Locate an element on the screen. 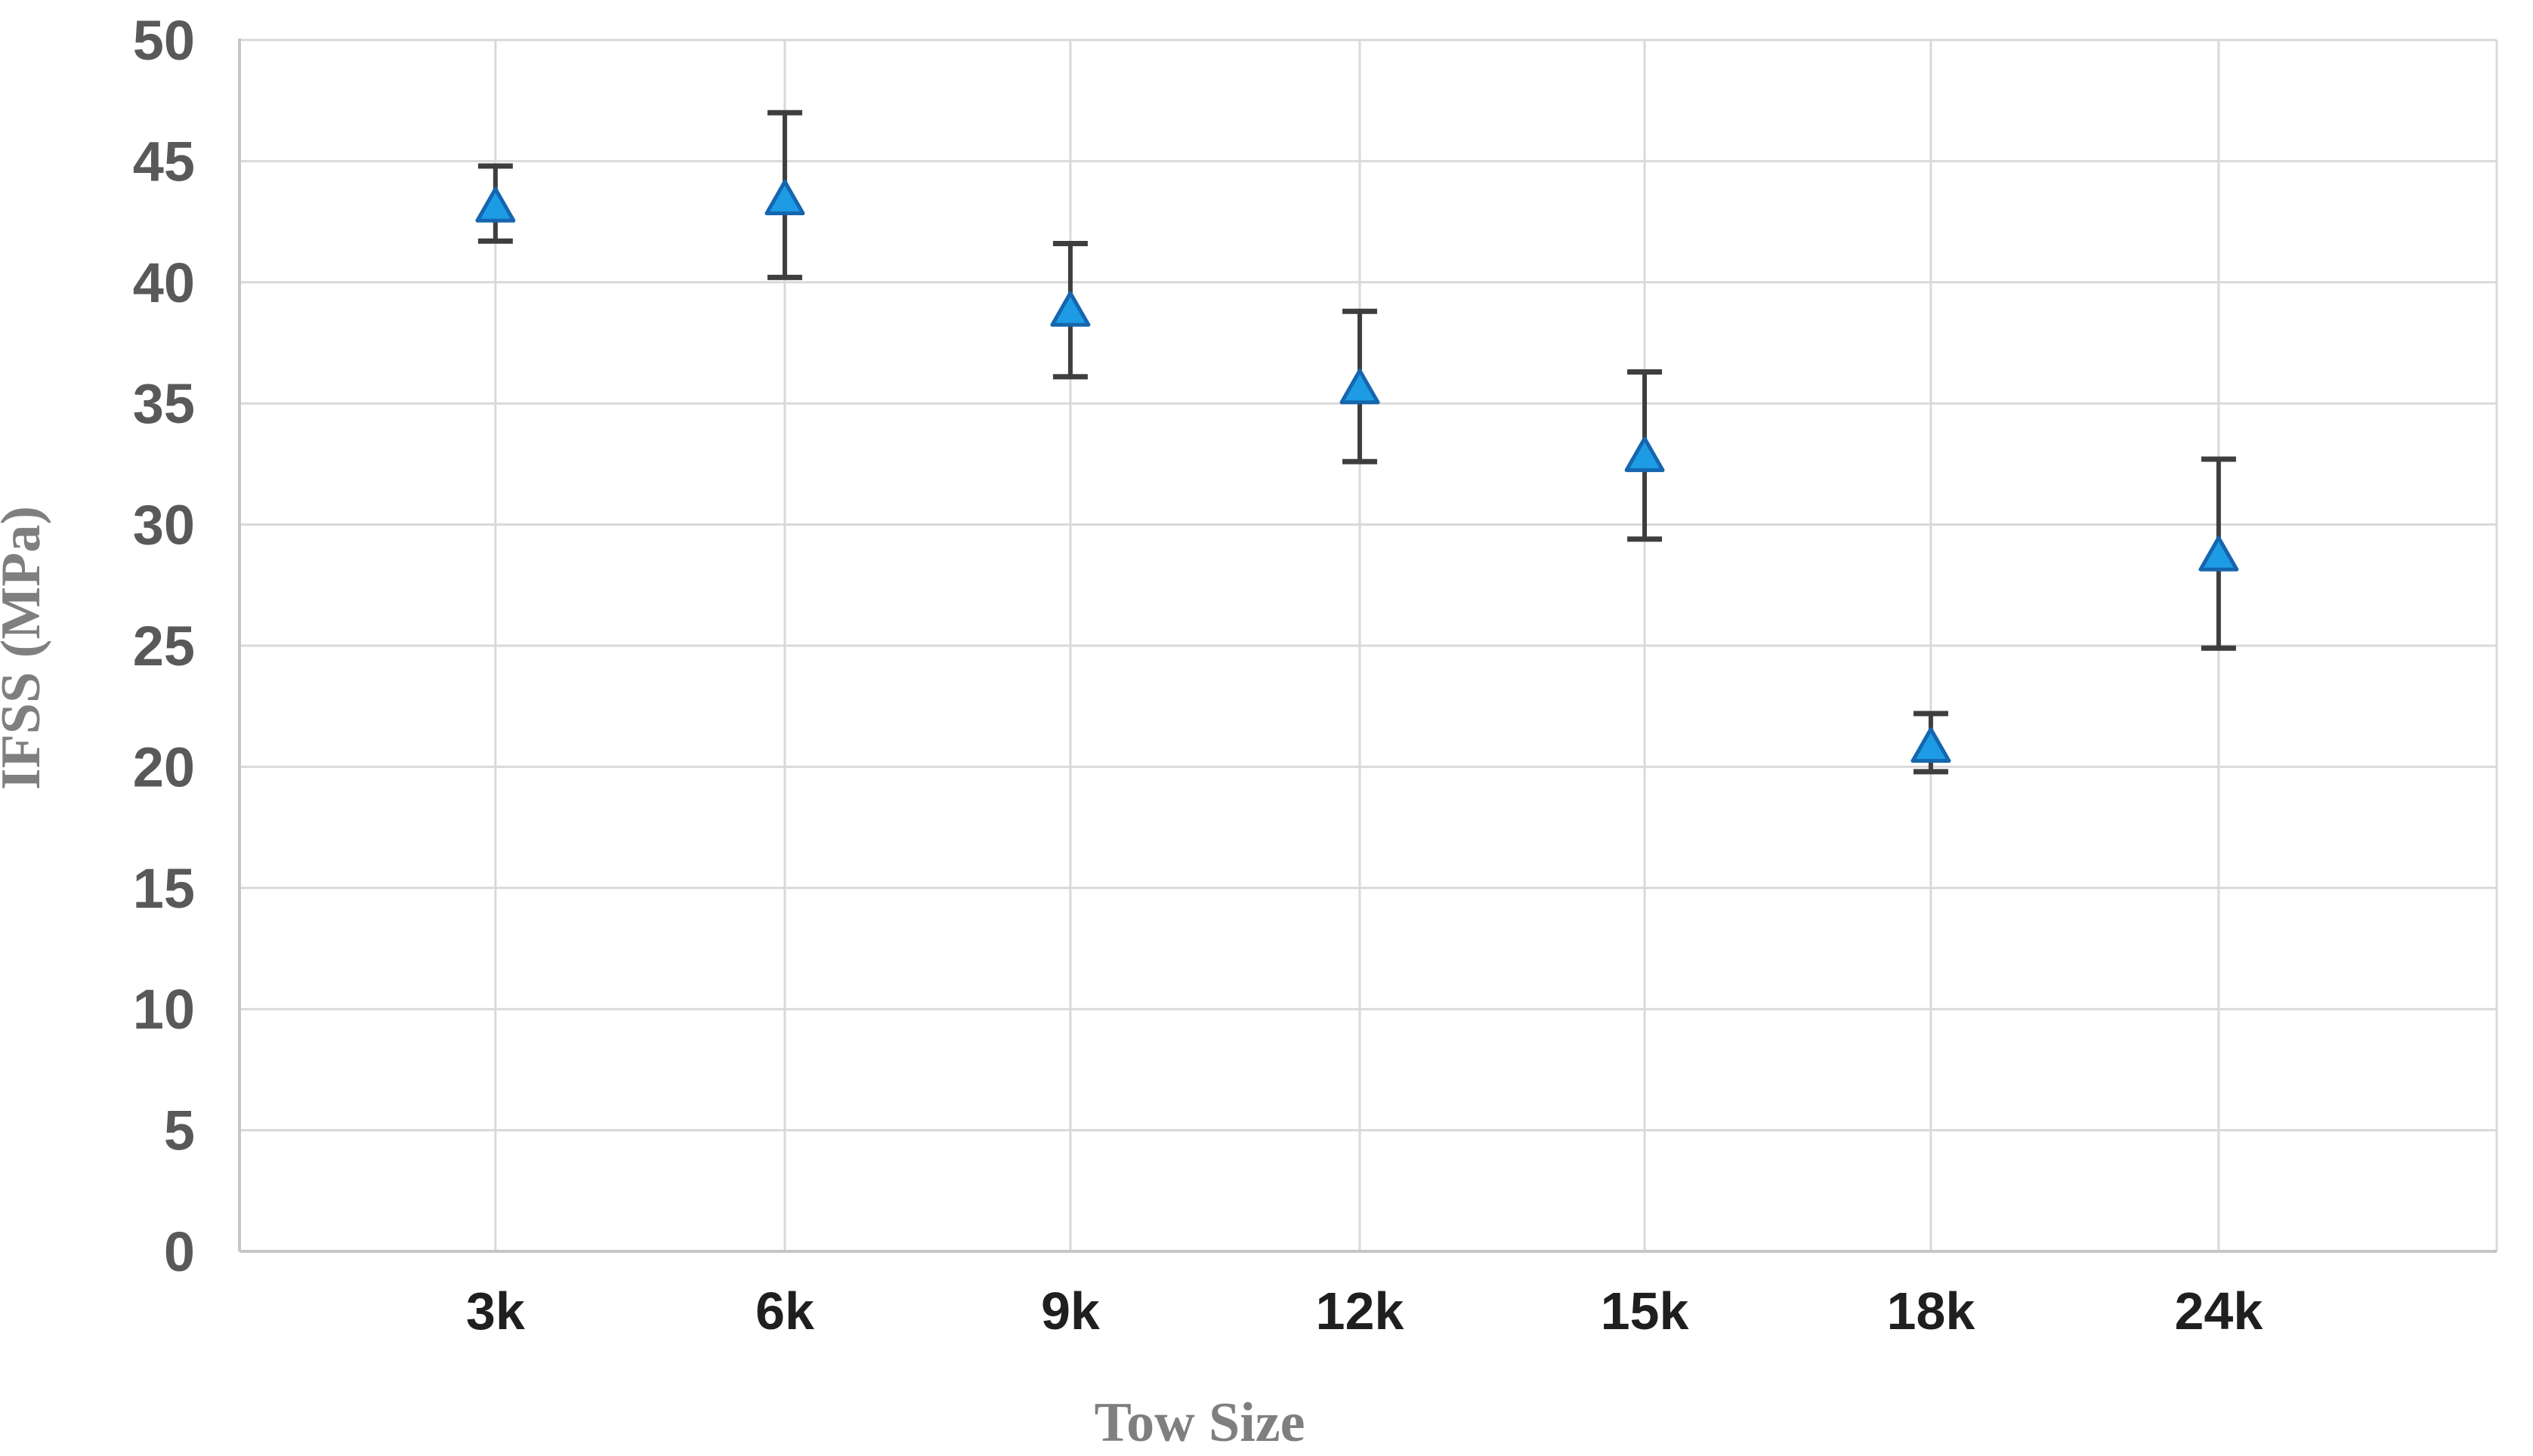 This screenshot has height=1456, width=2533. x-tick-label-9k: 9k is located at coordinates (1070, 1311).